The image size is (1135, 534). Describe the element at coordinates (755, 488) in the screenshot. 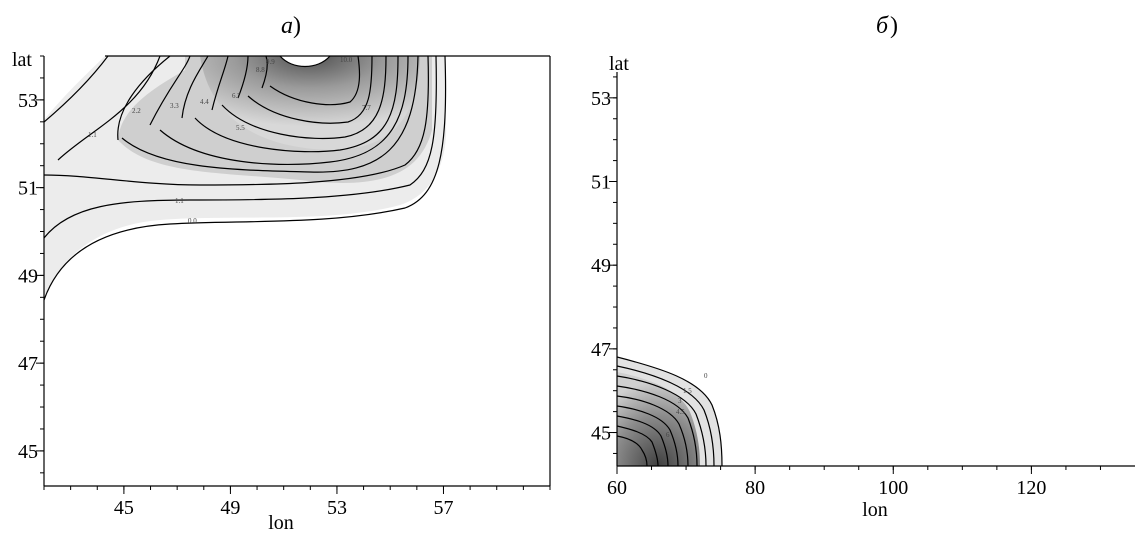

I see `panel-b-x-tick-label: 80` at that location.